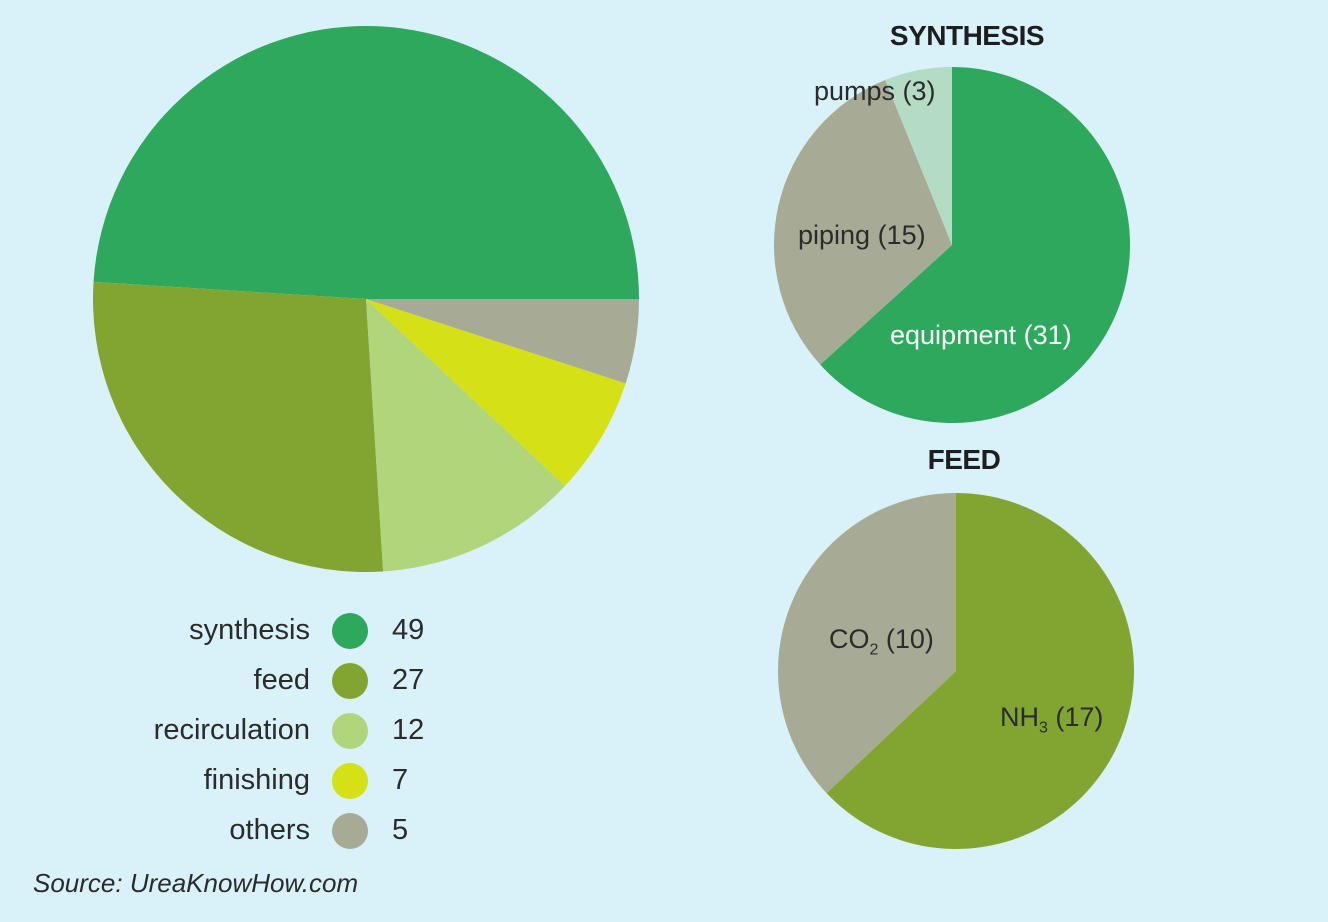 This screenshot has height=922, width=1328. I want to click on legend-item-finishing: finishing 7, so click(290, 781).